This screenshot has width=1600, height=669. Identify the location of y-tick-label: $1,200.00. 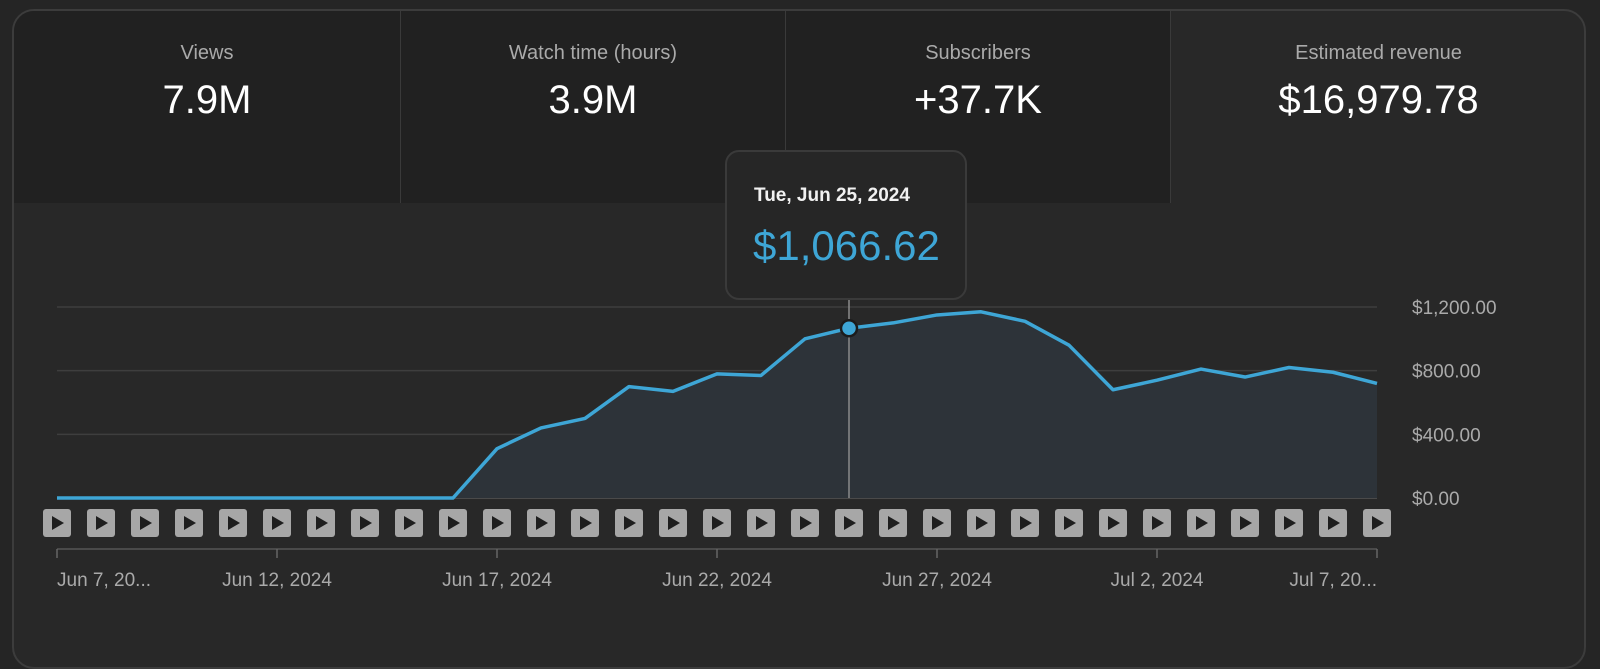
(1454, 308).